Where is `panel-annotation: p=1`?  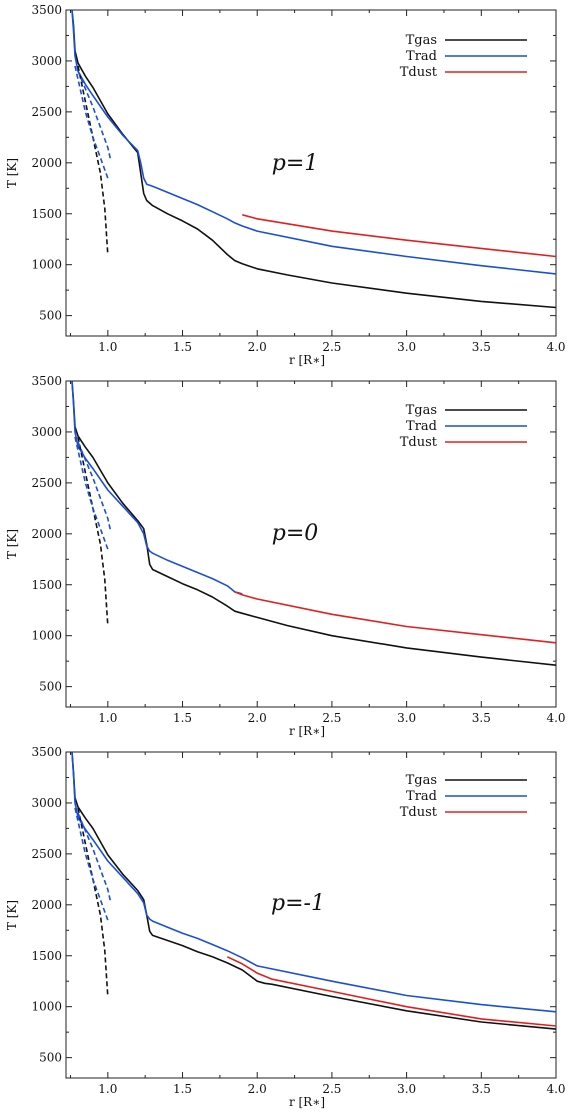 panel-annotation: p=1 is located at coordinates (295, 163).